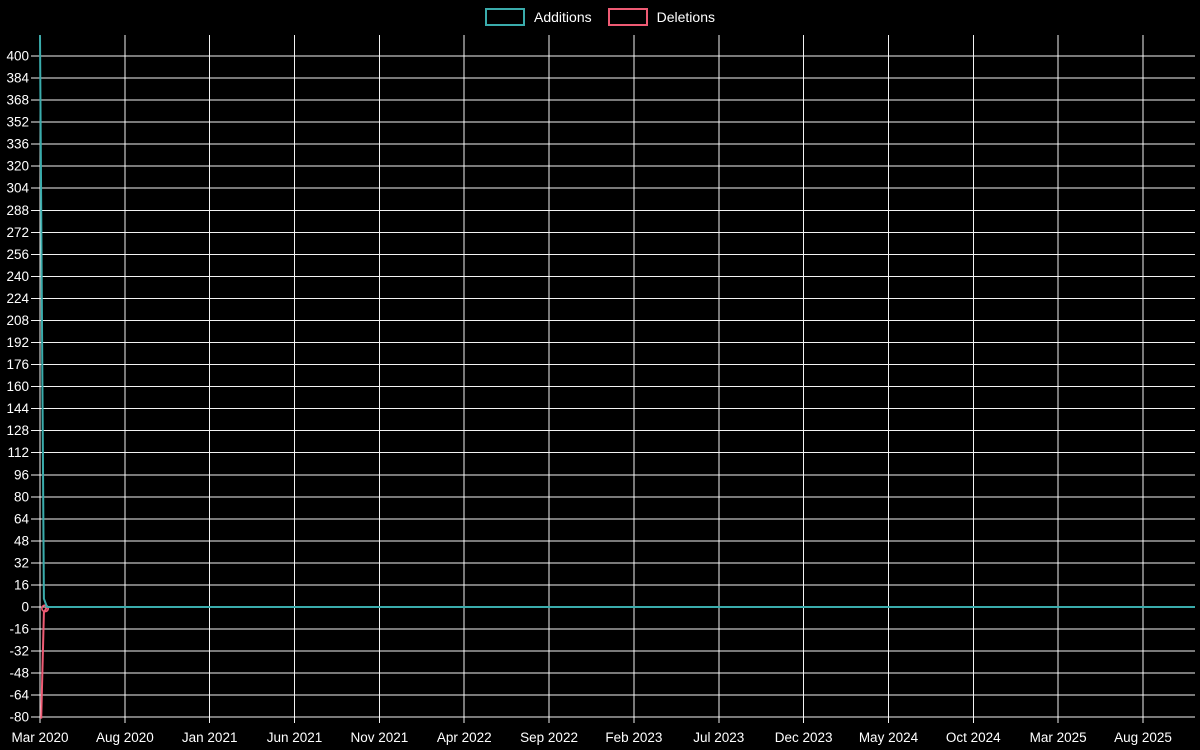 The height and width of the screenshot is (750, 1200). I want to click on y-tick-label: 224, so click(17, 298).